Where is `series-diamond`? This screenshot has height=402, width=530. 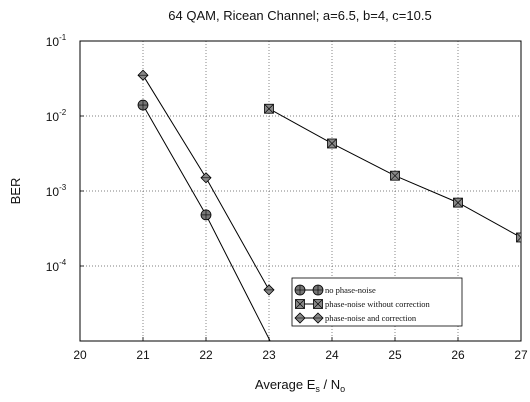
series-diamond is located at coordinates (206, 182).